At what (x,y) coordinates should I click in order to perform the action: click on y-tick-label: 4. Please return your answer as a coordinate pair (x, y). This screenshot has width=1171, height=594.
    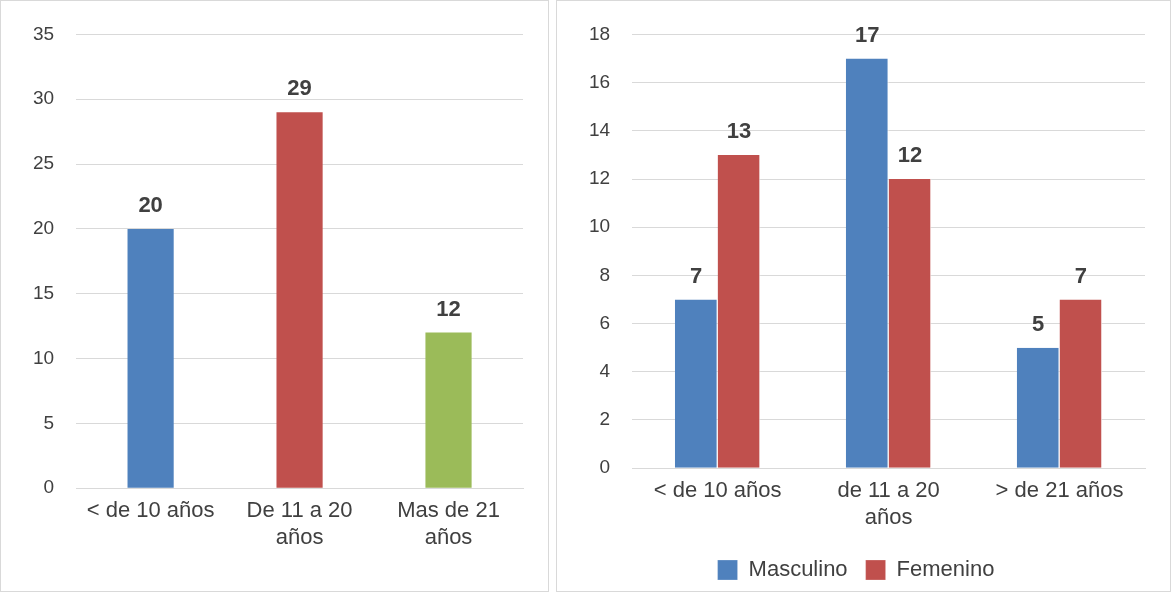
    Looking at the image, I should click on (605, 371).